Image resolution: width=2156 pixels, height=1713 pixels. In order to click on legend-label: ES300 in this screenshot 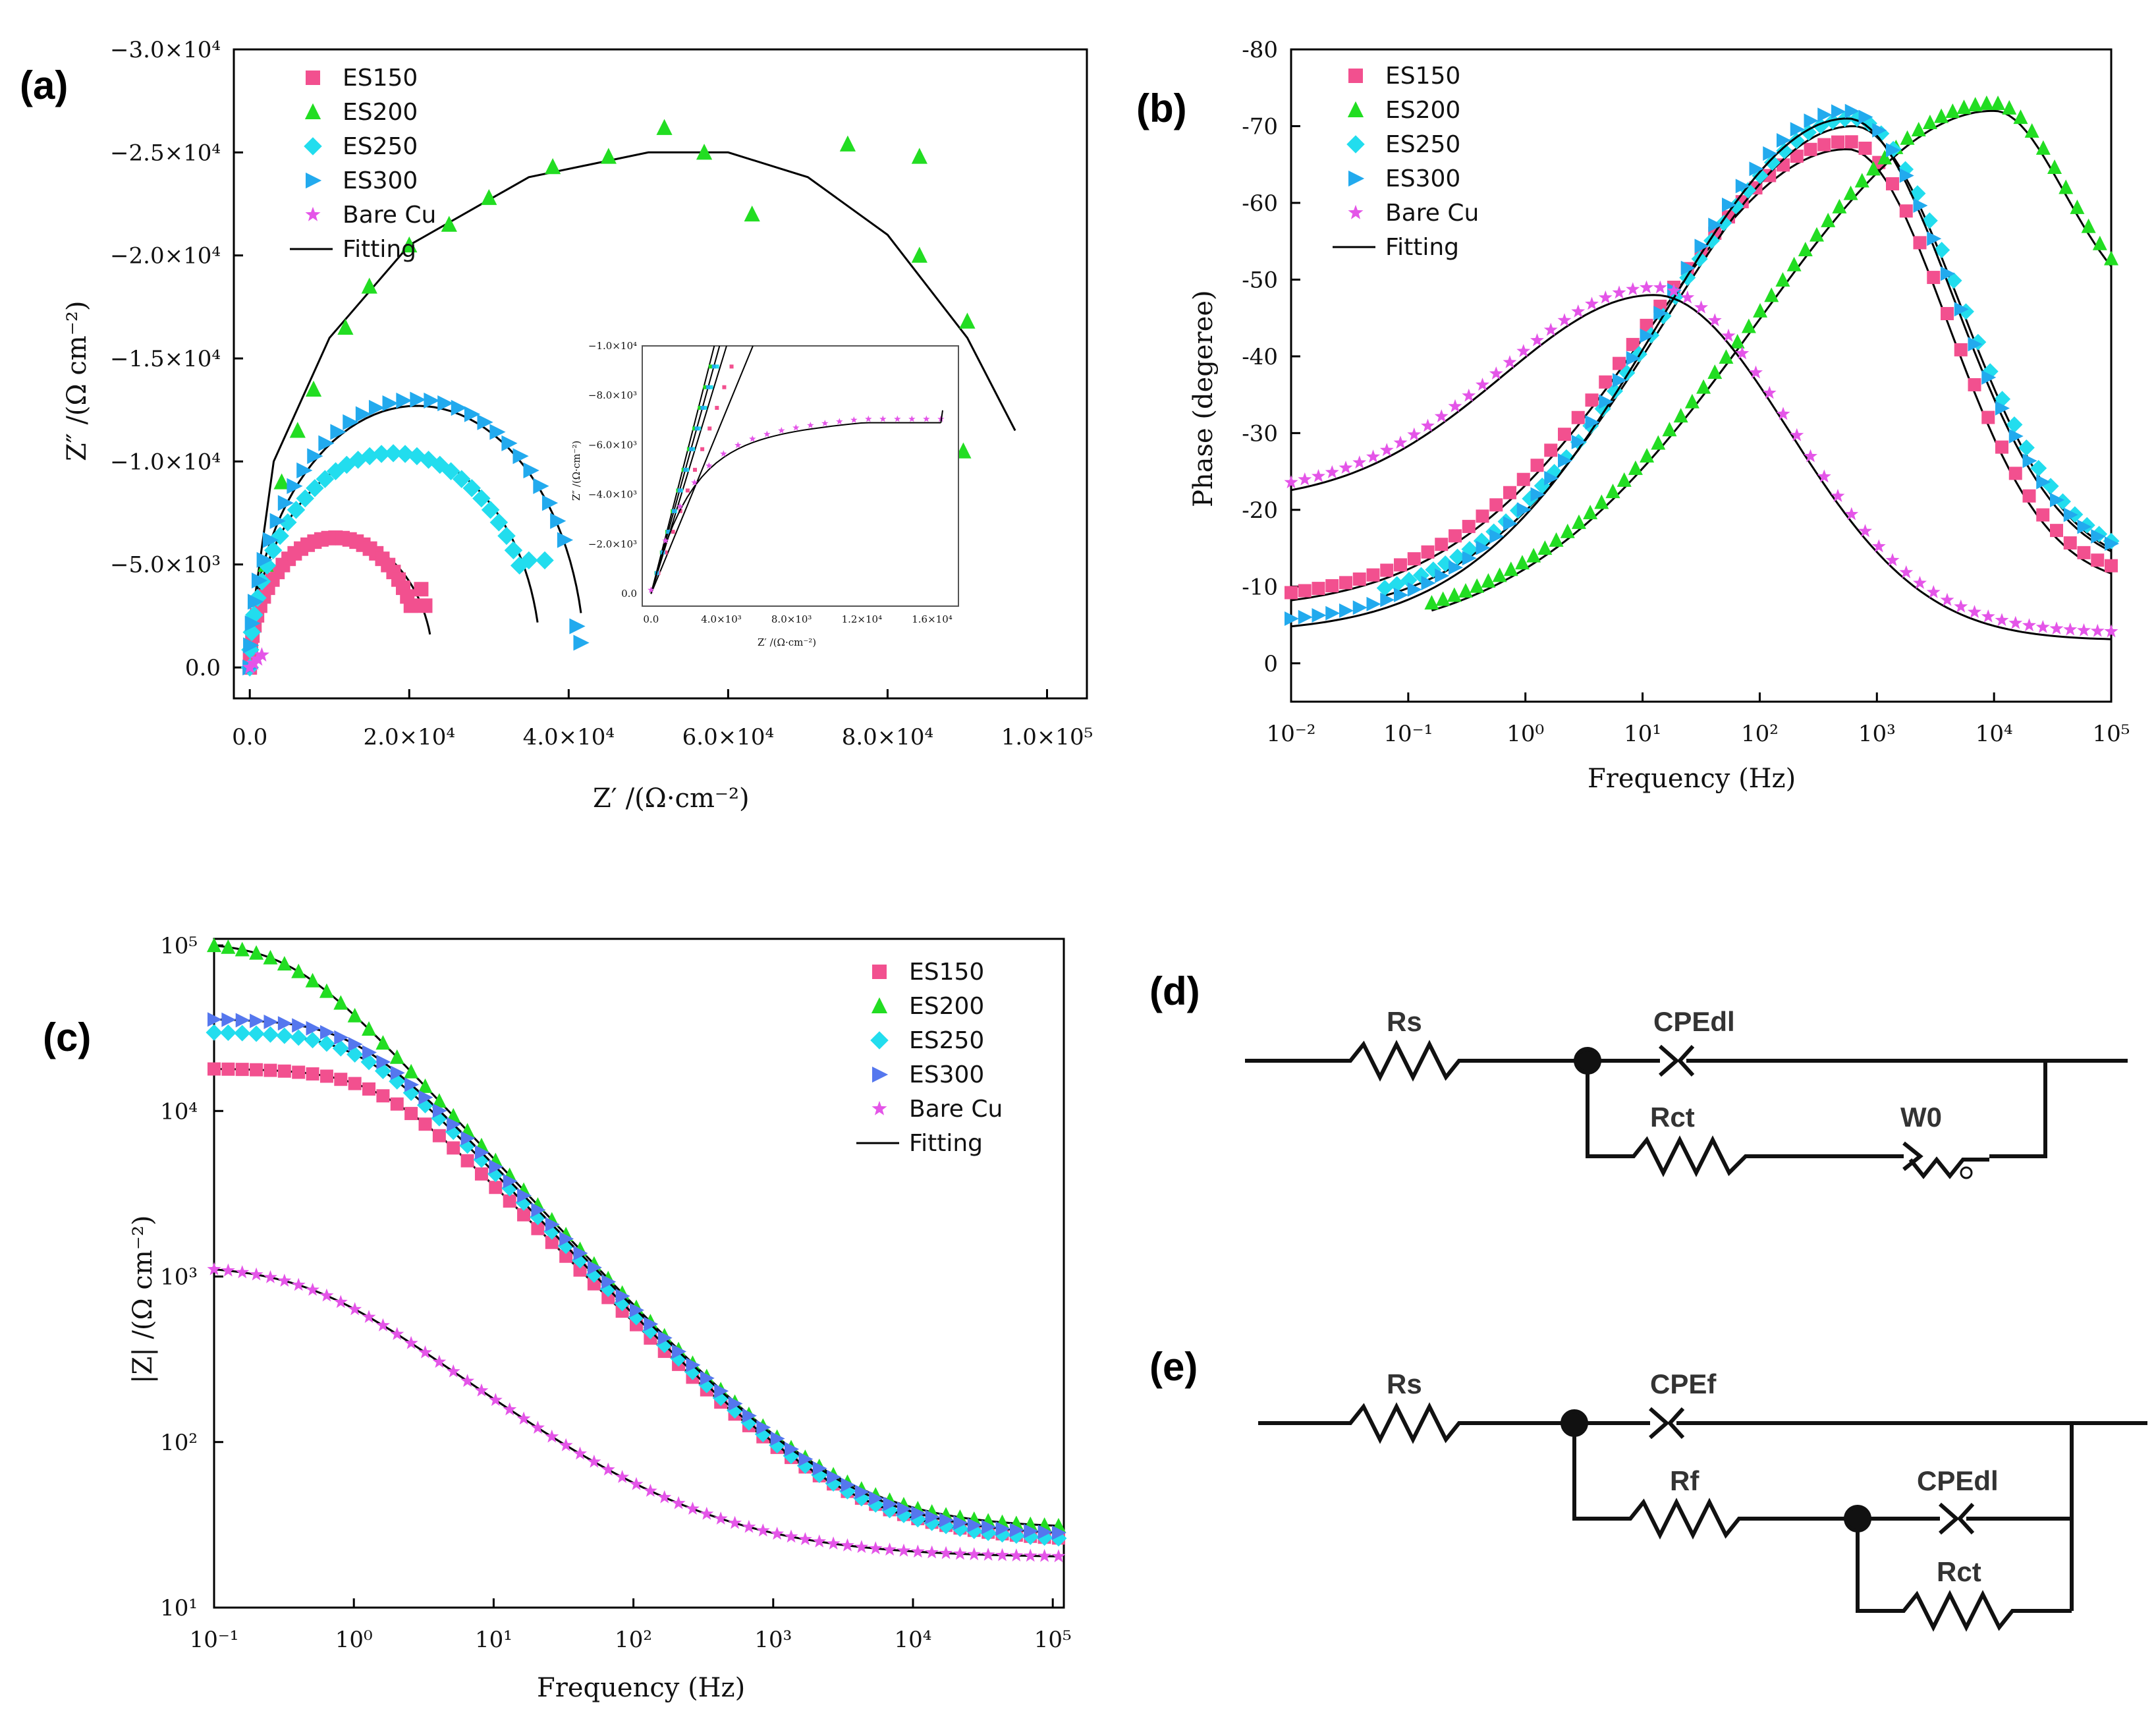, I will do `click(1422, 178)`.